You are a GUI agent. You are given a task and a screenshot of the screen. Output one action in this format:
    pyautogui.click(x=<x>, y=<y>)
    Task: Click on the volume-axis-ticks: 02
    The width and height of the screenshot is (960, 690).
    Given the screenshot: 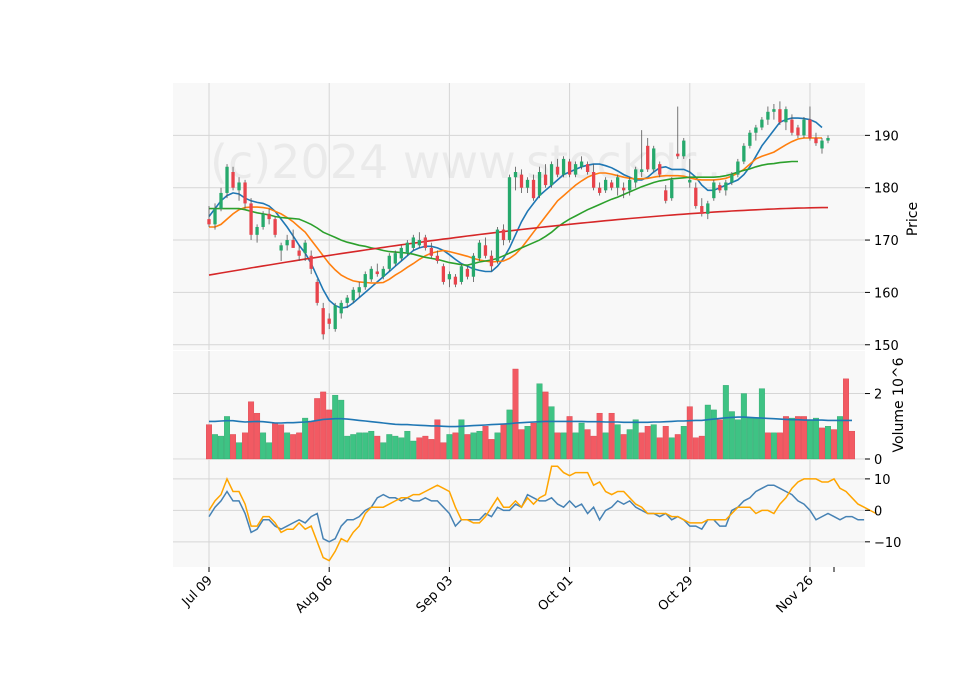 What is the action you would take?
    pyautogui.click(x=873, y=428)
    